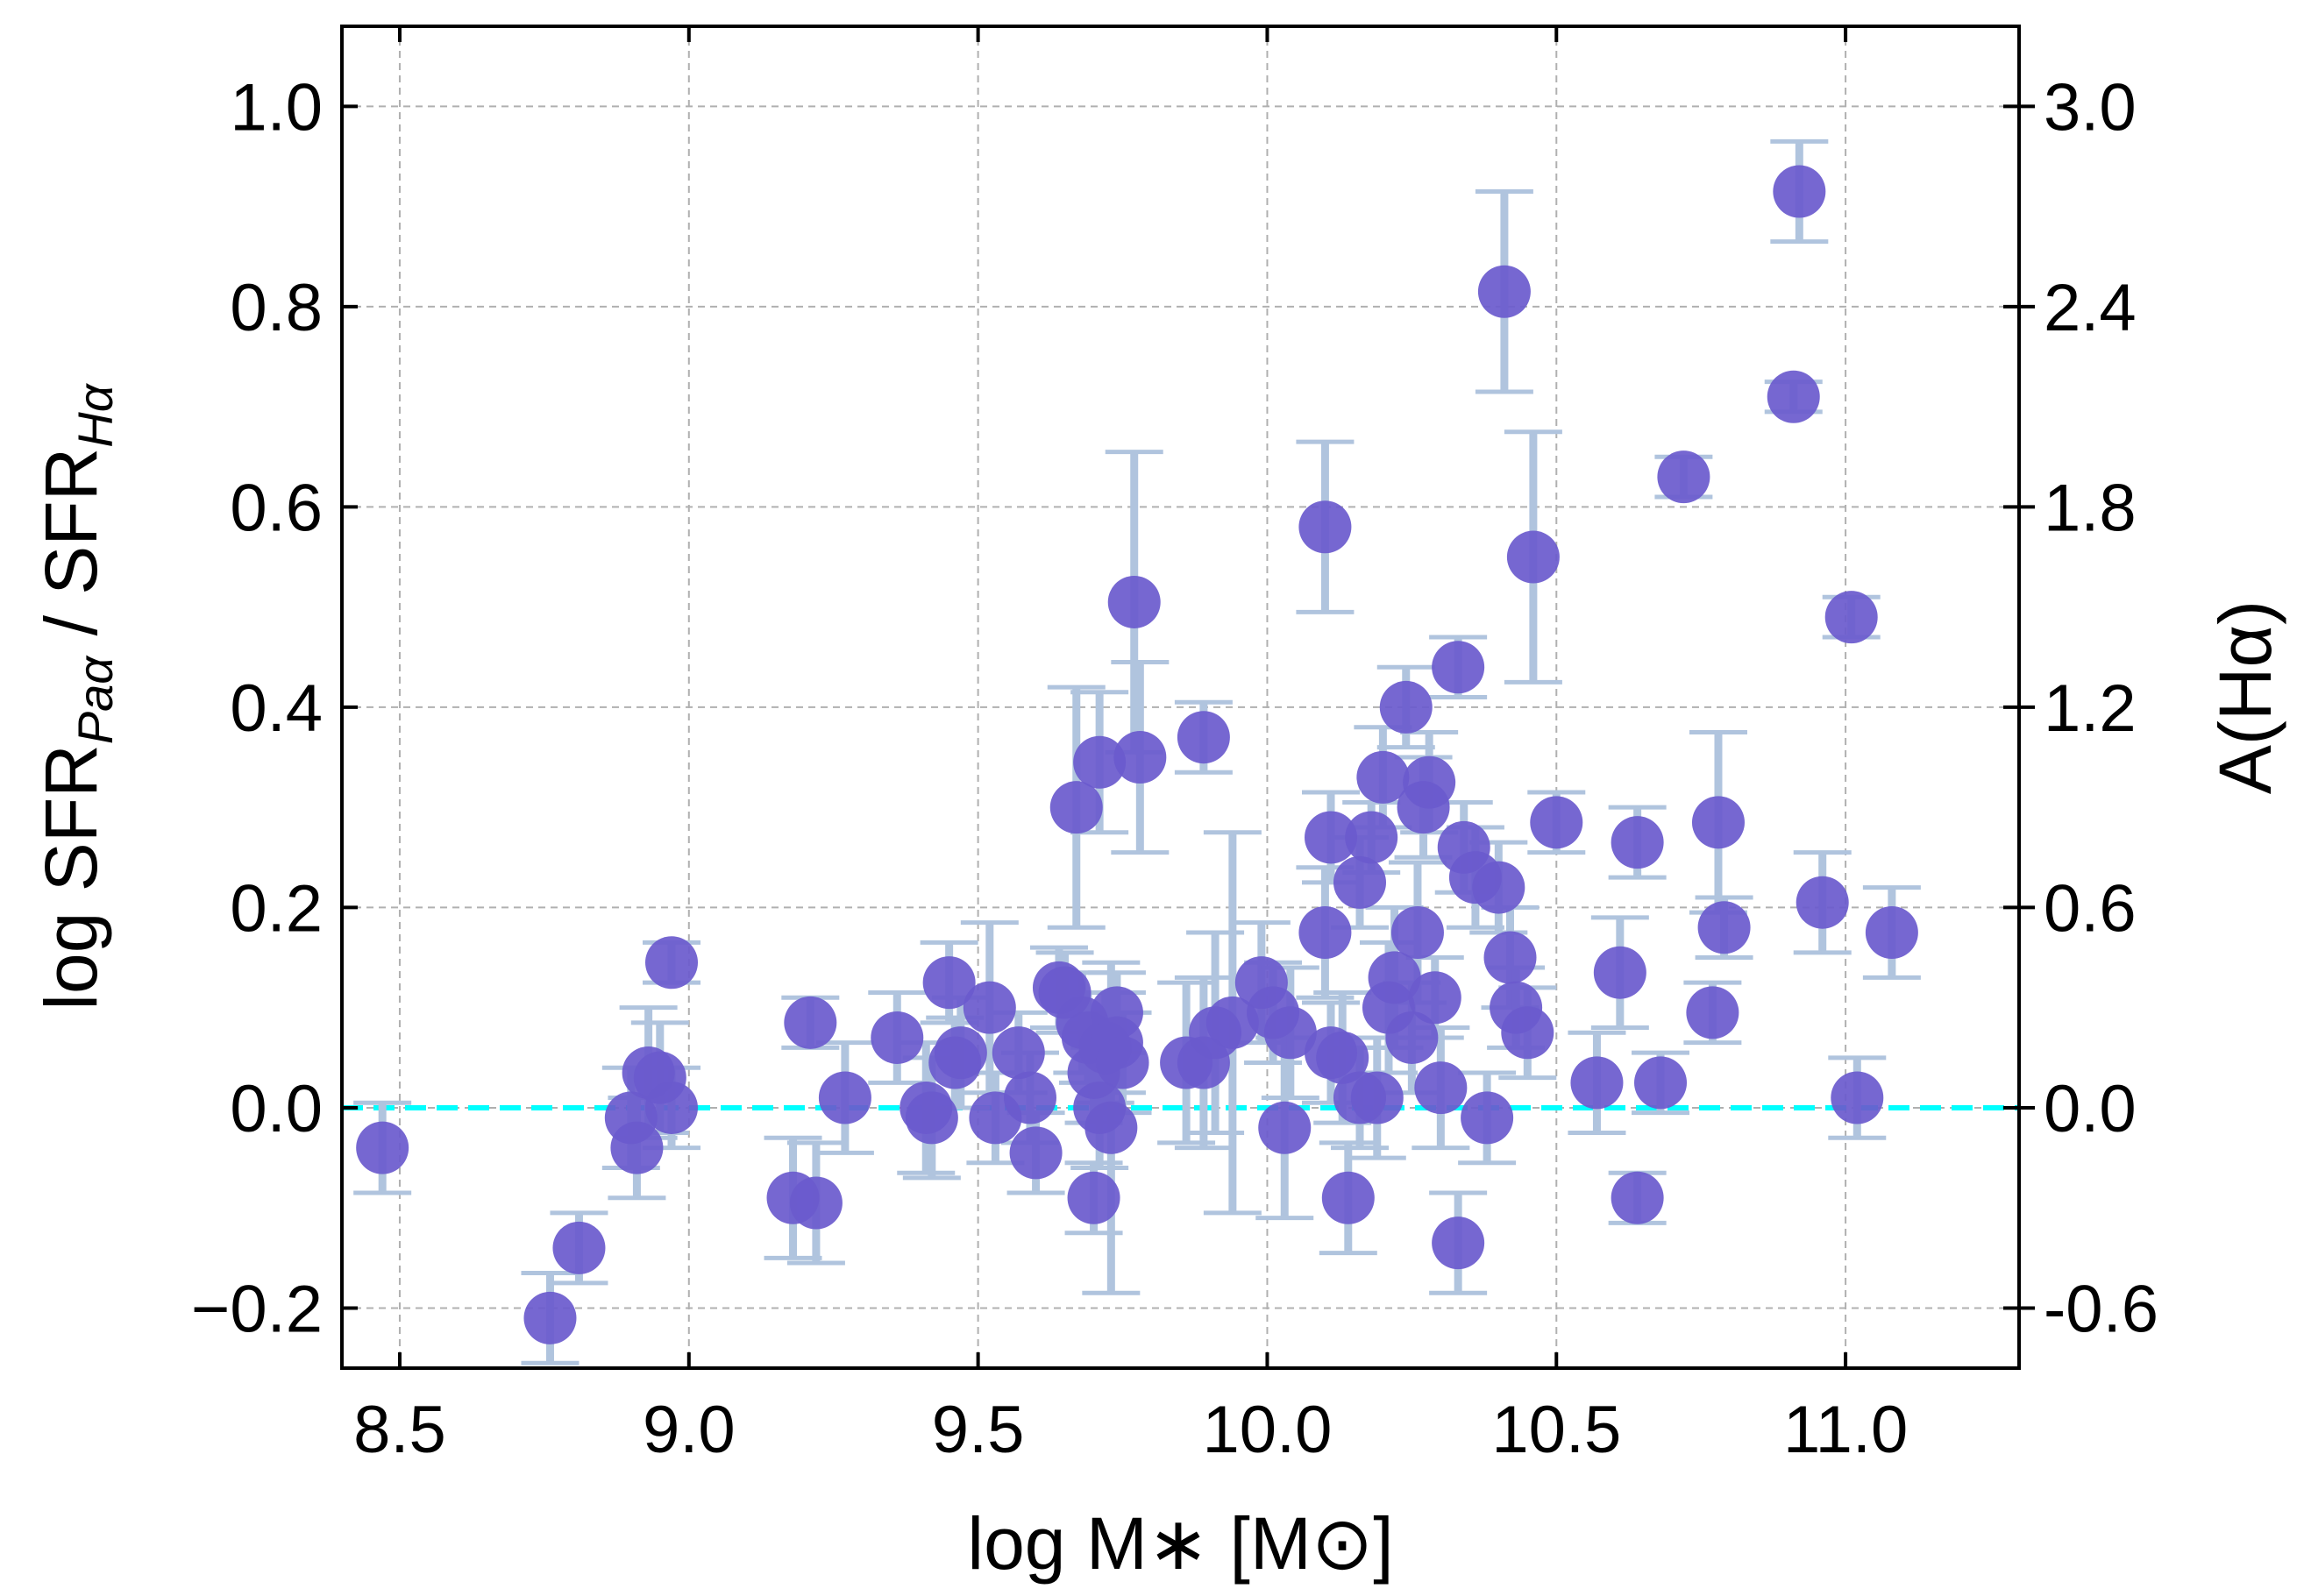 Image resolution: width=2304 pixels, height=1596 pixels. Describe the element at coordinates (276, 508) in the screenshot. I see `y-tick-label: 0.6` at that location.